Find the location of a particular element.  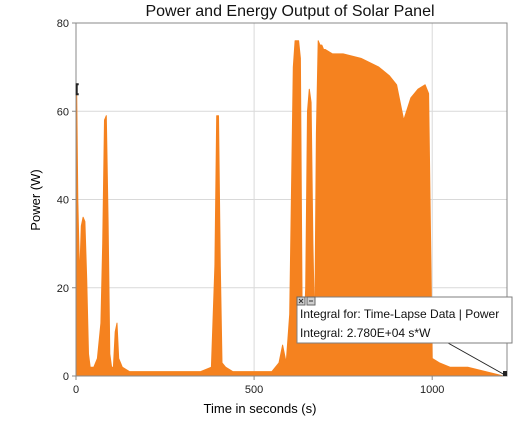

x-tick-label: 500 is located at coordinates (254, 390).